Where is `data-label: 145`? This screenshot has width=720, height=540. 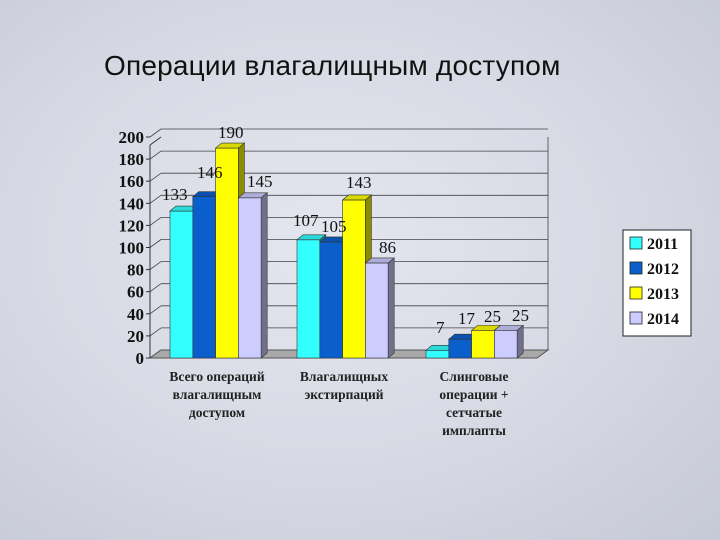 data-label: 145 is located at coordinates (260, 181).